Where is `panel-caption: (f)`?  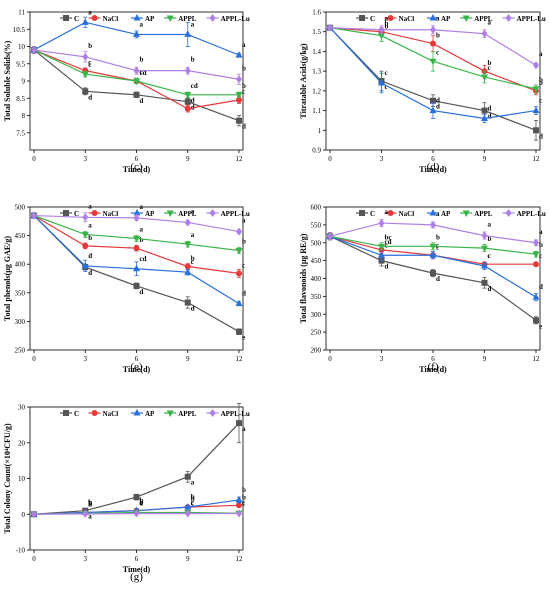
panel-caption: (f) is located at coordinates (433, 367).